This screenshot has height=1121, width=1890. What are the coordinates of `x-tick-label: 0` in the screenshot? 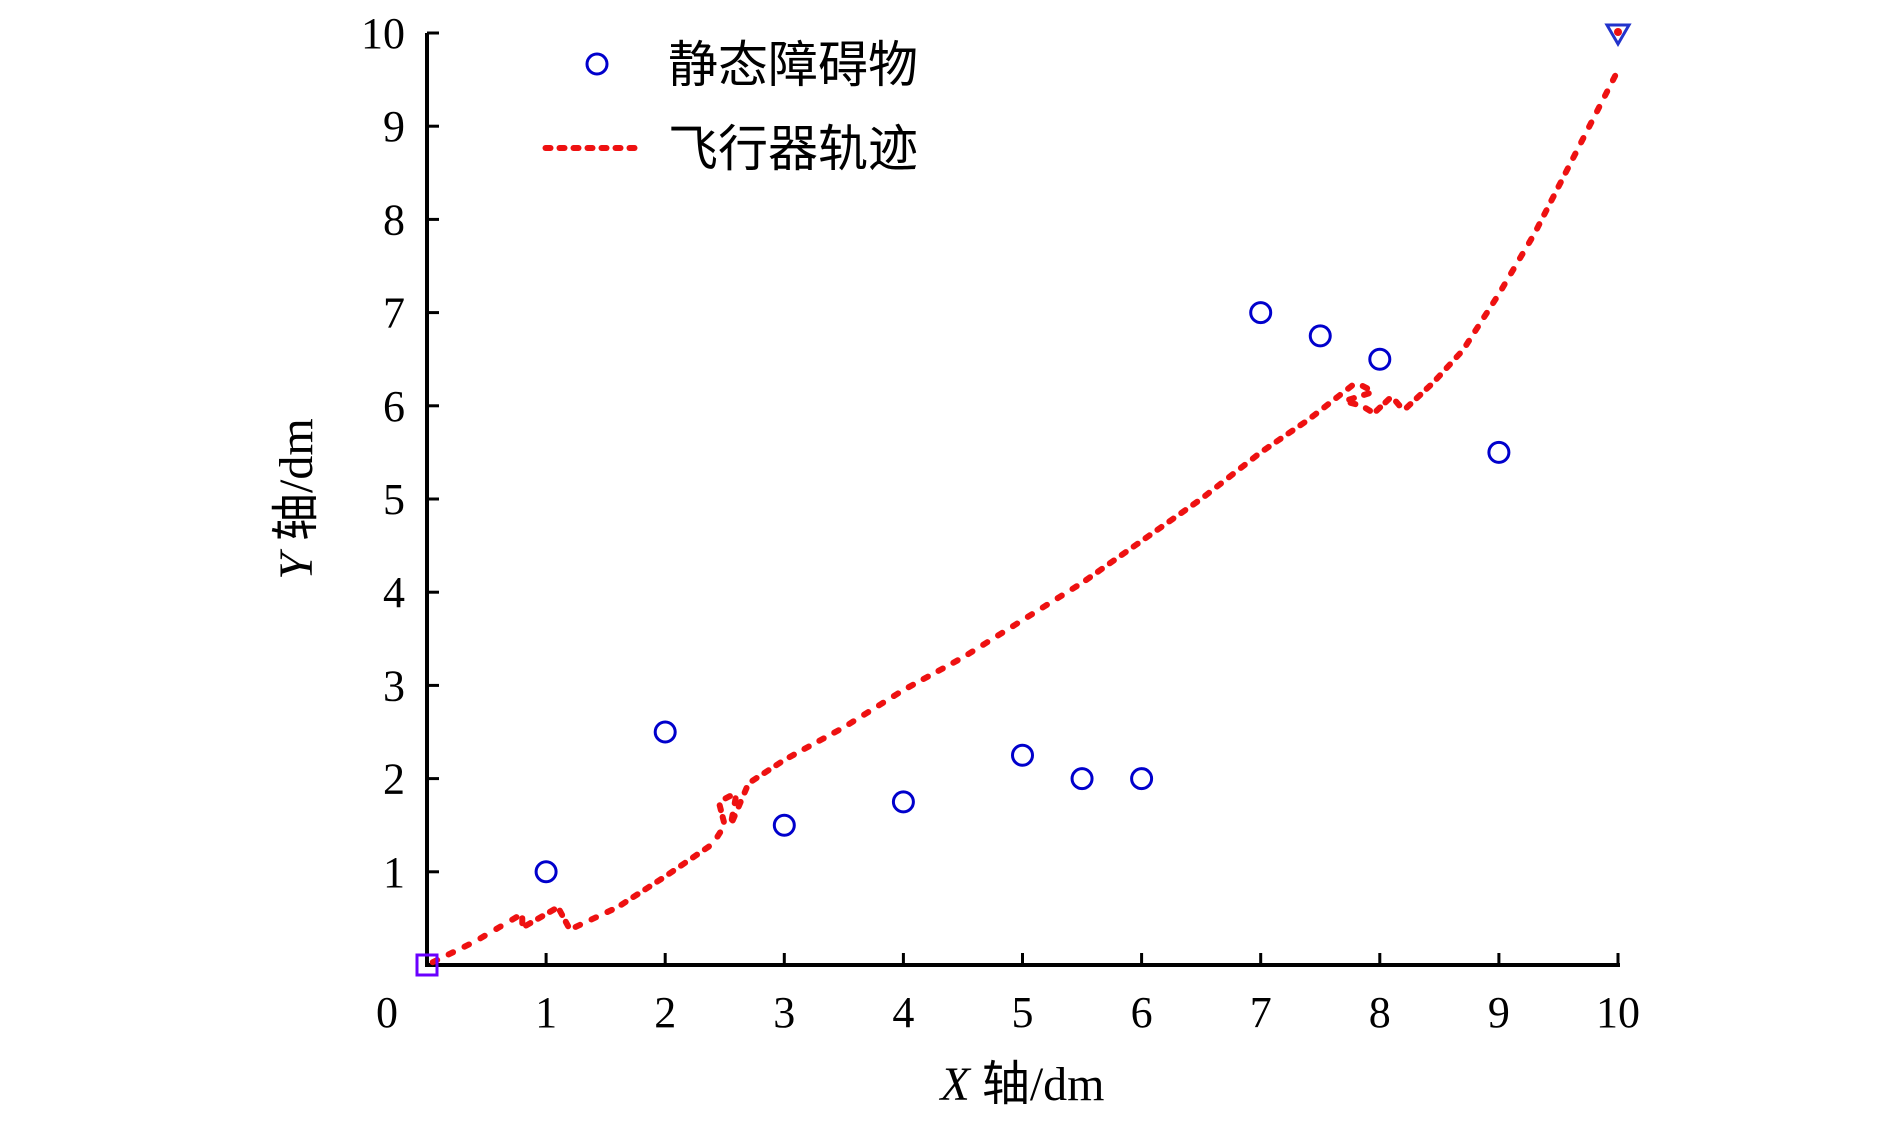 It's located at (387, 1012).